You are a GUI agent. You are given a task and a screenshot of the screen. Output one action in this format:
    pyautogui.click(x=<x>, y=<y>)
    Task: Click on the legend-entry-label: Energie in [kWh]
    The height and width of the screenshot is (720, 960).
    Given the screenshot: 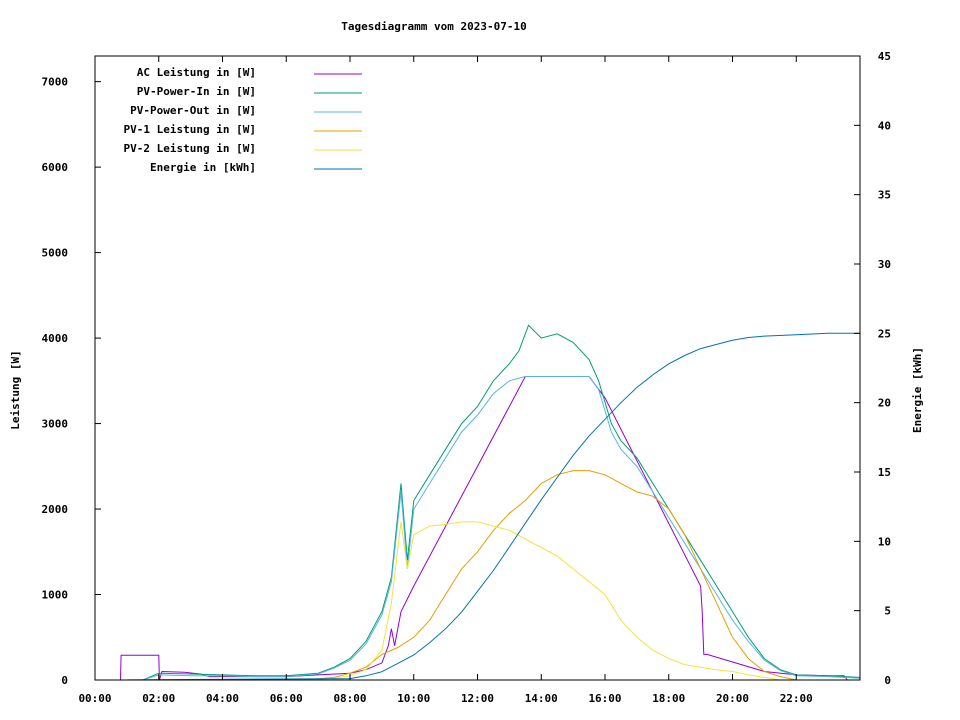 What is the action you would take?
    pyautogui.click(x=203, y=167)
    